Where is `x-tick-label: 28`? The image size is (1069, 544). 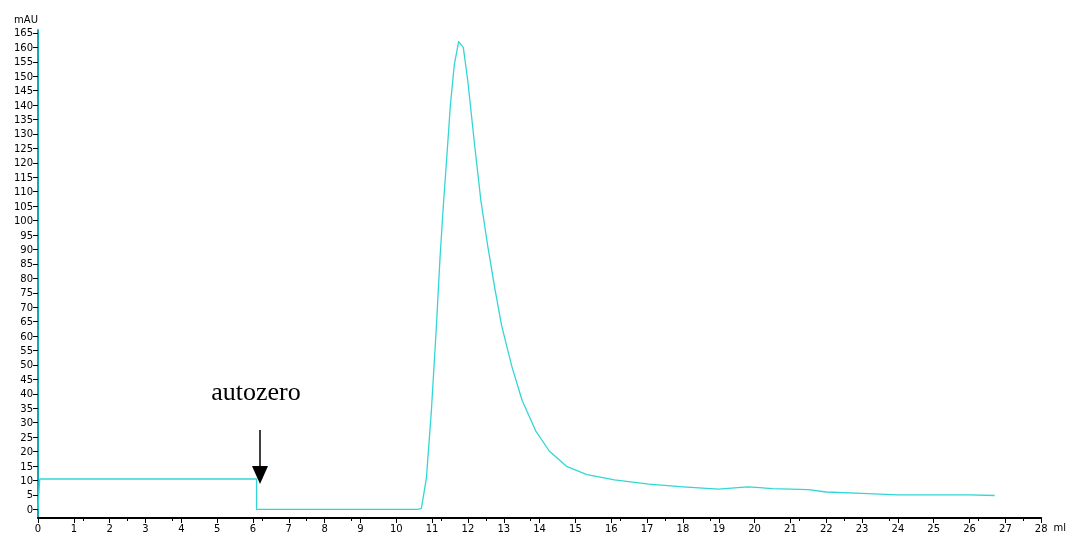
x-tick-label: 28 is located at coordinates (1041, 528).